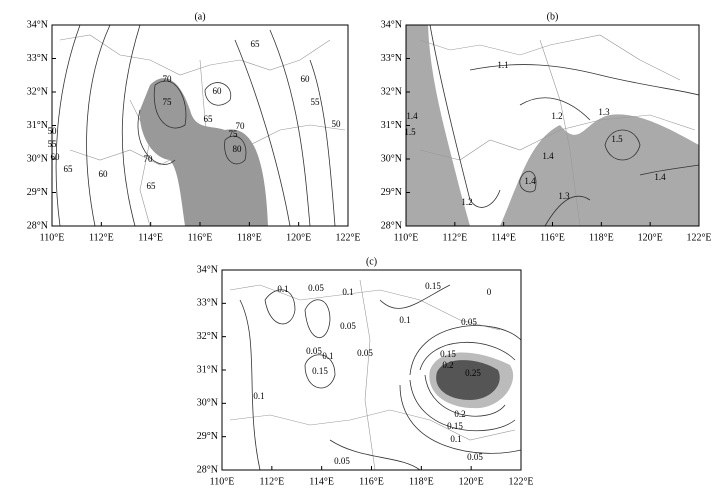  What do you see at coordinates (489, 292) in the screenshot?
I see `contour-label: 0` at bounding box center [489, 292].